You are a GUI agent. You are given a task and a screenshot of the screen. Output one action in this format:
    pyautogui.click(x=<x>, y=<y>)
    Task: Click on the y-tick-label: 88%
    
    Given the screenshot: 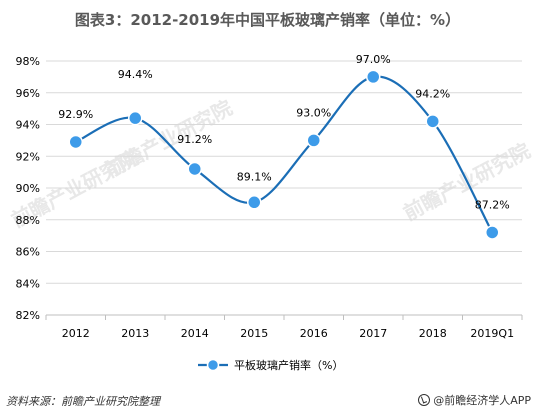 What is the action you would take?
    pyautogui.click(x=28, y=220)
    